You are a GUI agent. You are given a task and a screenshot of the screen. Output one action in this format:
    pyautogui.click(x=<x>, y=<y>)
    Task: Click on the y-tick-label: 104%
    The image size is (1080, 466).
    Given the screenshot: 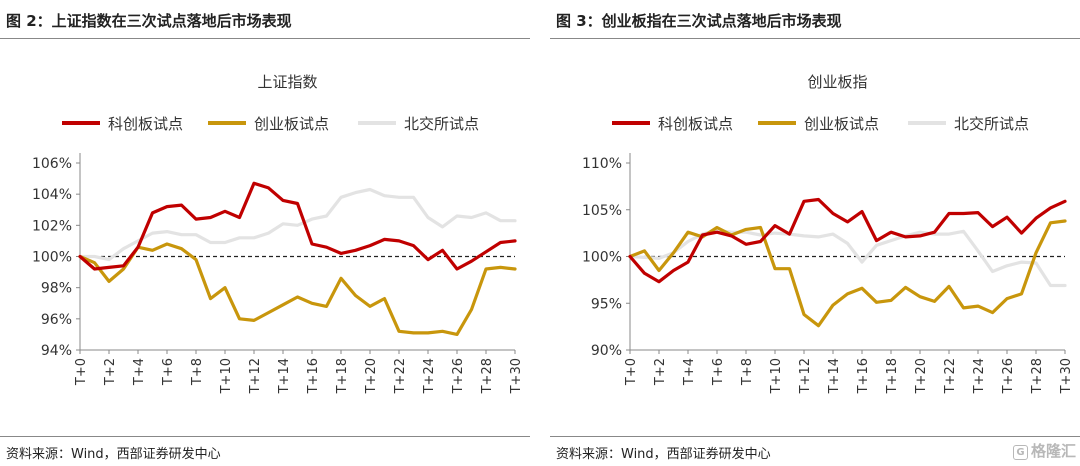 What is the action you would take?
    pyautogui.click(x=52, y=195)
    